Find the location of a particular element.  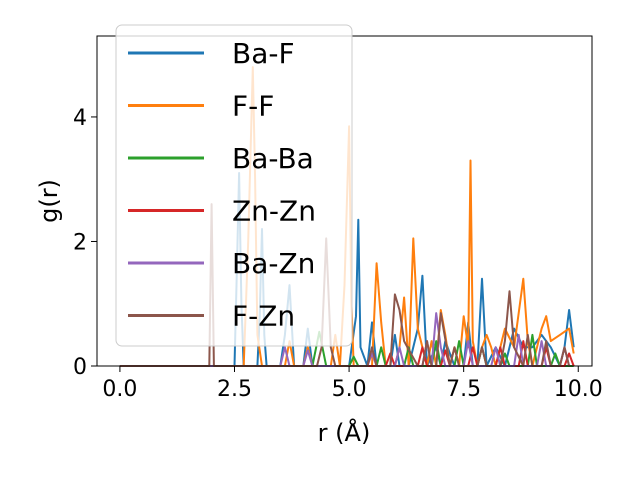

y-axis-label: g(r) is located at coordinates (49, 201).